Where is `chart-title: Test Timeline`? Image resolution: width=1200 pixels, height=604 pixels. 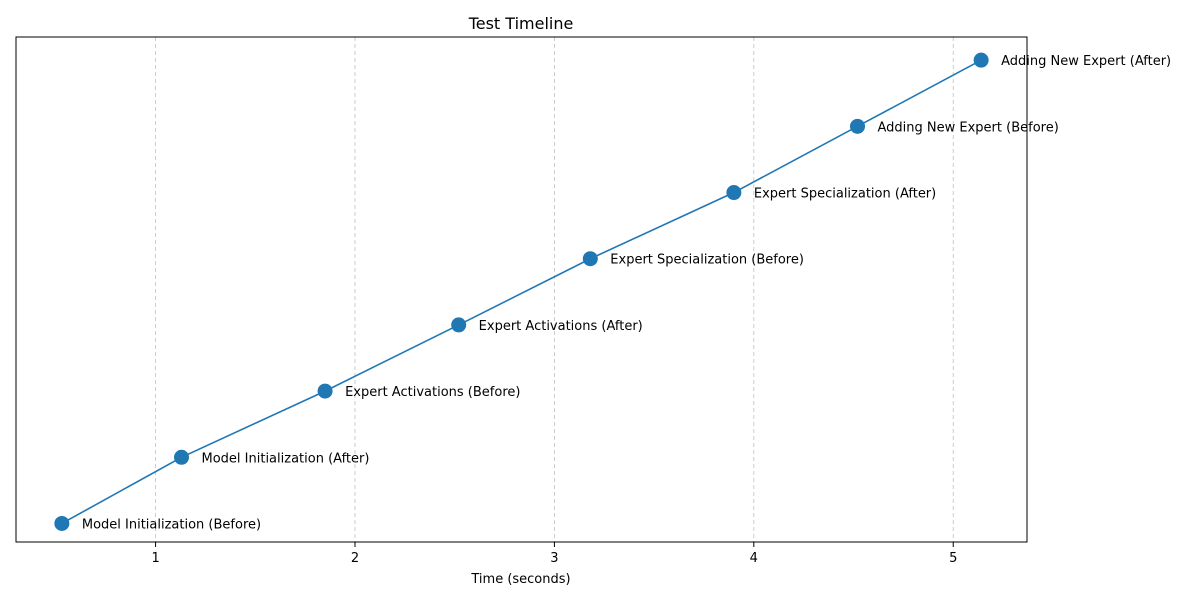
chart-title: Test Timeline is located at coordinates (521, 23).